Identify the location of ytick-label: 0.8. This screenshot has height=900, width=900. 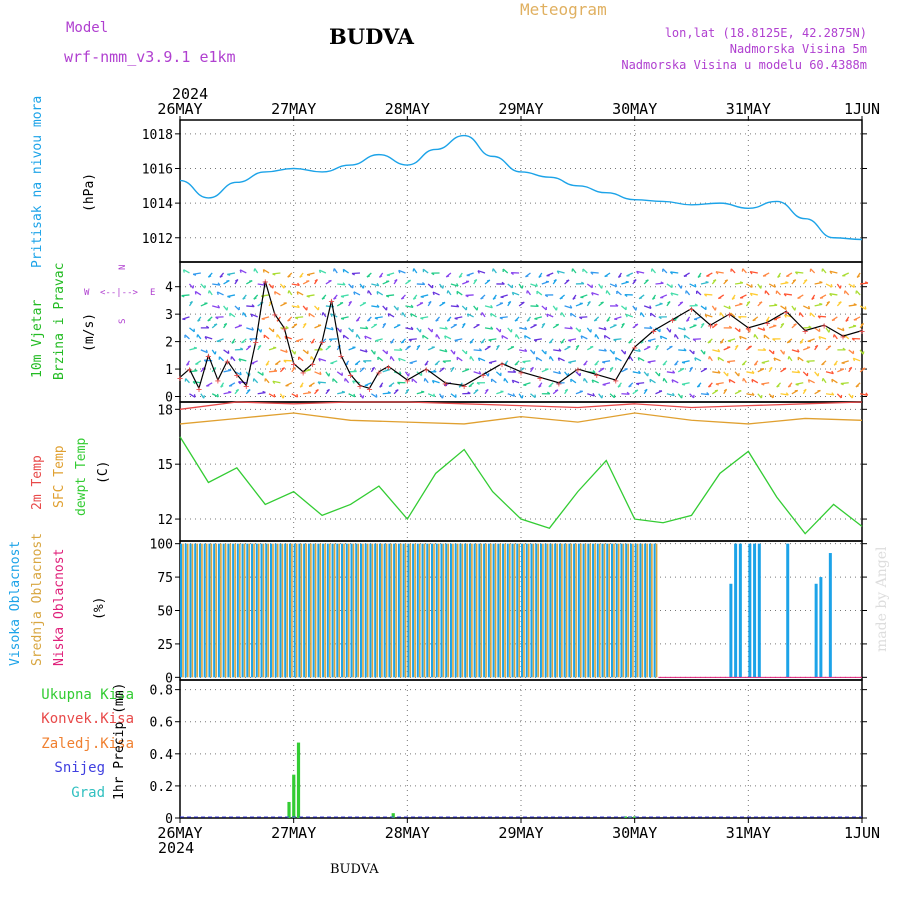
(161, 691).